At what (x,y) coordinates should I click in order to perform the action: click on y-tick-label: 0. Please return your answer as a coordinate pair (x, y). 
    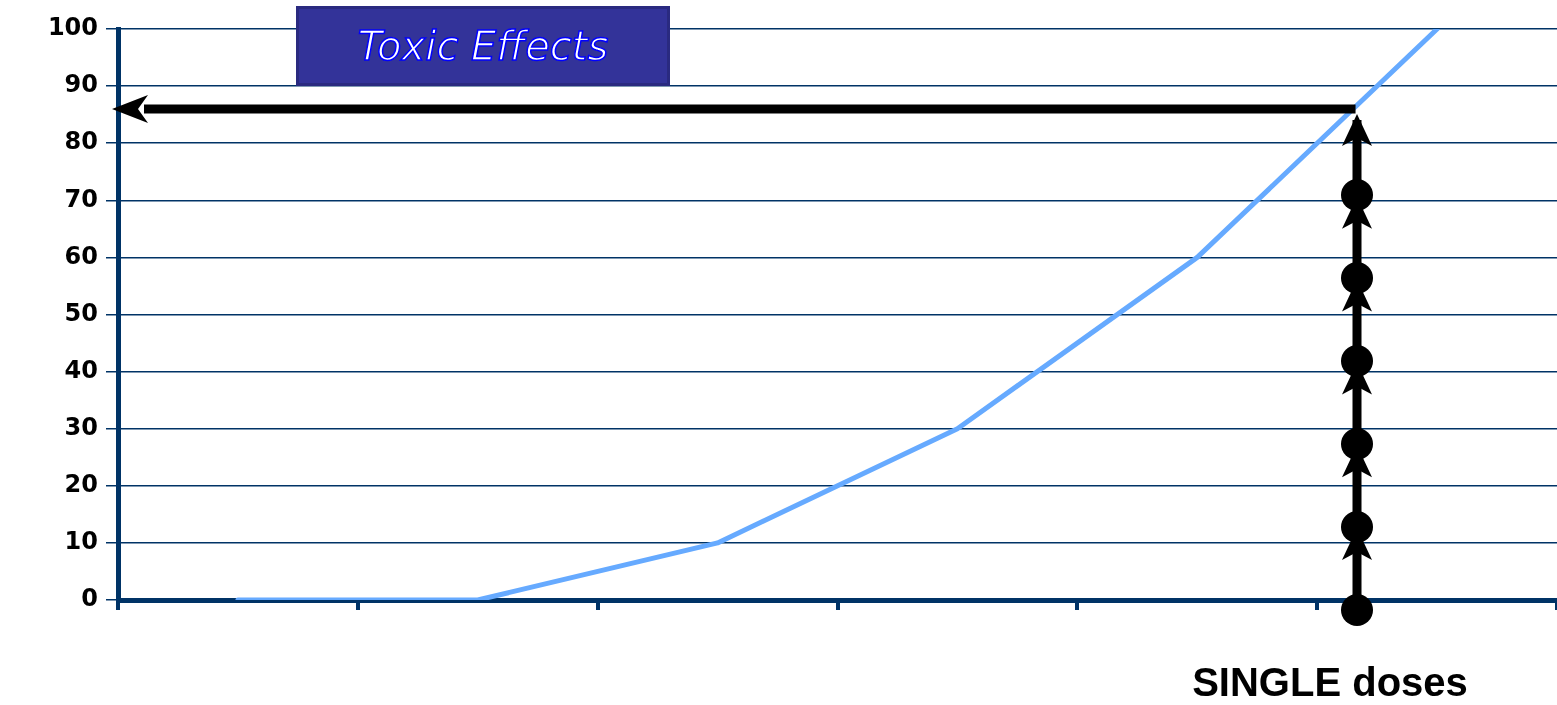
    Looking at the image, I should click on (89, 598).